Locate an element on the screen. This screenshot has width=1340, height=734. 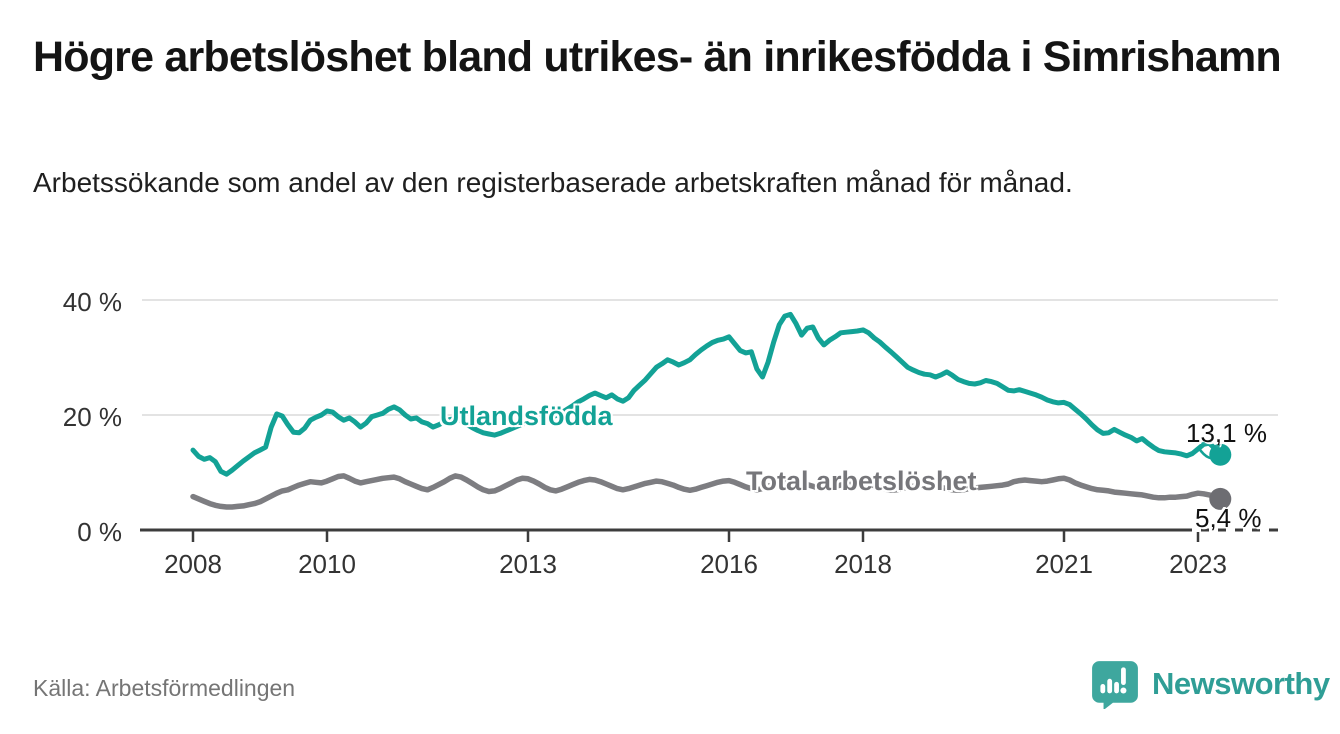
series-label-total: Total arbetslöshet is located at coordinates (861, 481).